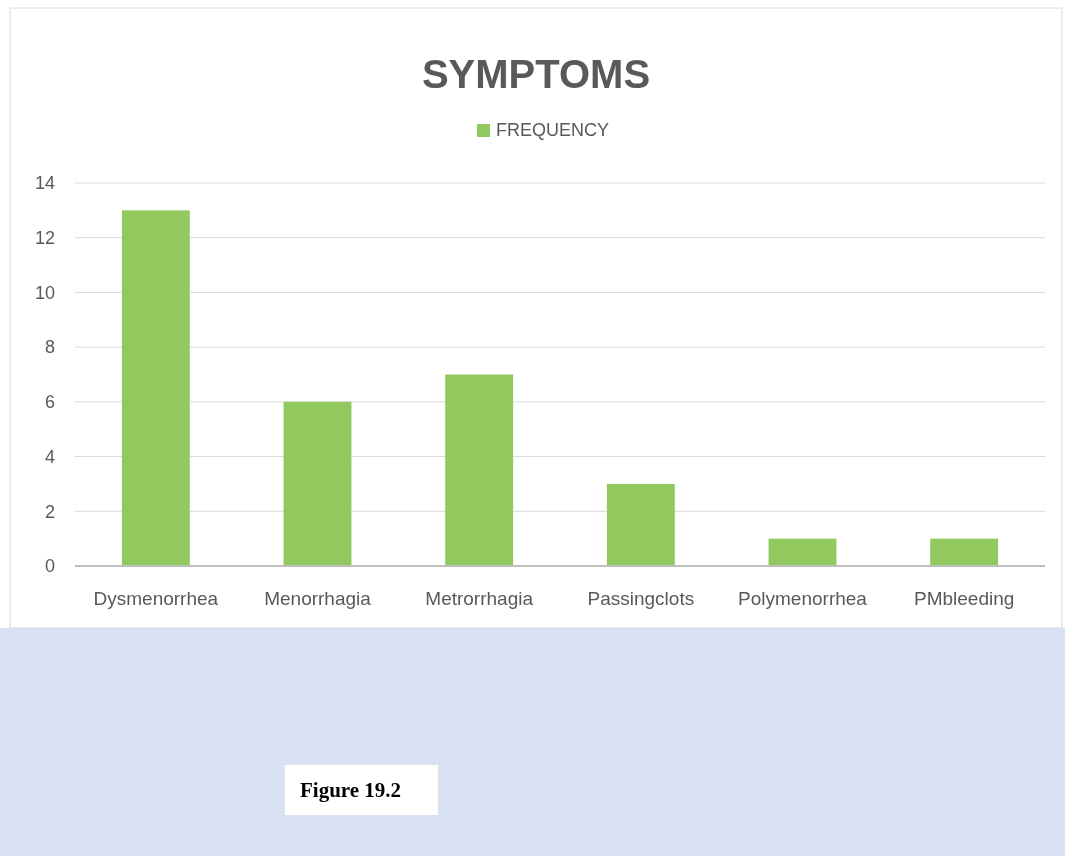 This screenshot has height=856, width=1065. Describe the element at coordinates (351, 790) in the screenshot. I see `caption: Figure 19.2` at that location.